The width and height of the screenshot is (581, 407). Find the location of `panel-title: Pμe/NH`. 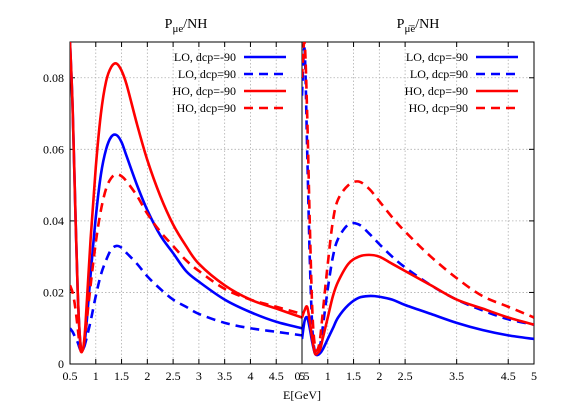

panel-title: Pμe/NH is located at coordinates (186, 26).